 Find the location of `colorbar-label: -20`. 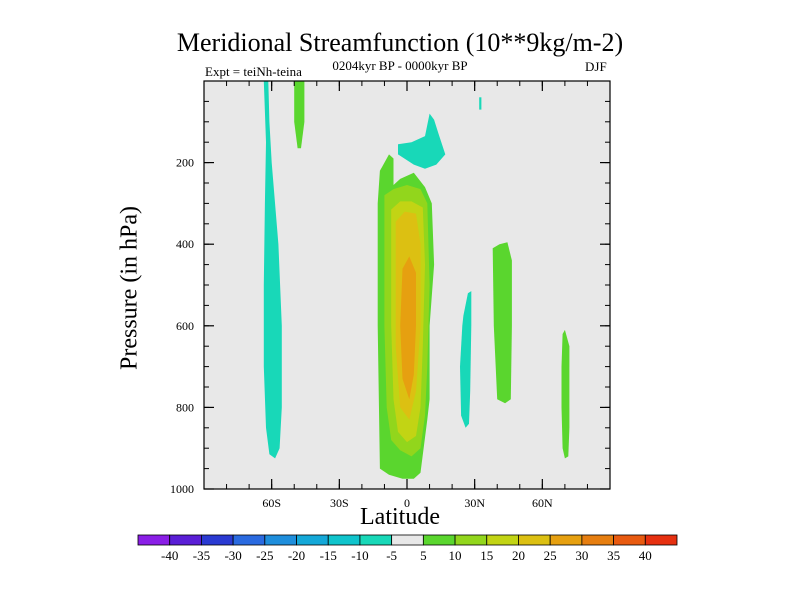

colorbar-label: -20 is located at coordinates (296, 555).